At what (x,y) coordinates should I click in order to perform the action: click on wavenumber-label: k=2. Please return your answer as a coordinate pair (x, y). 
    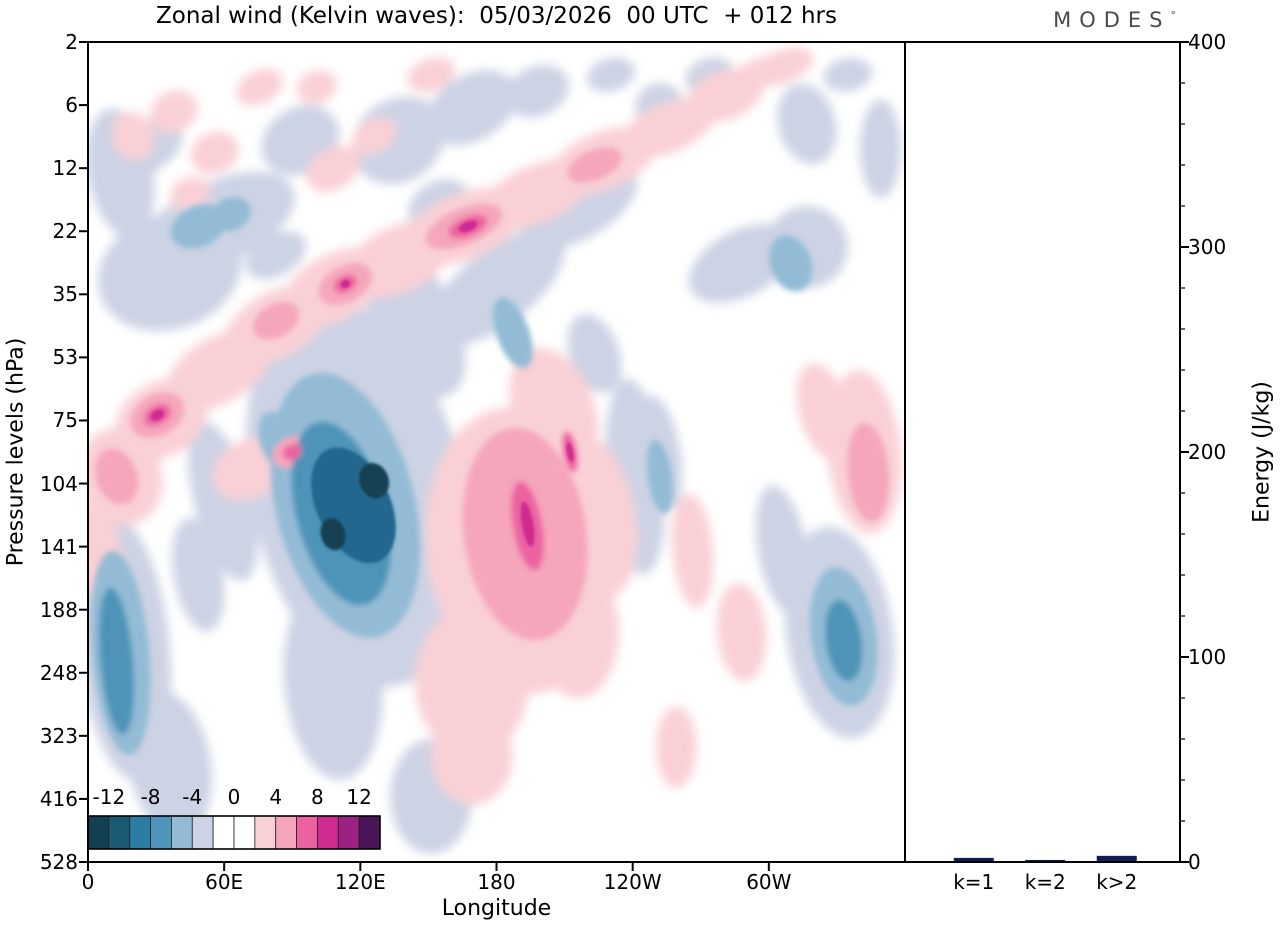
    Looking at the image, I should click on (1045, 882).